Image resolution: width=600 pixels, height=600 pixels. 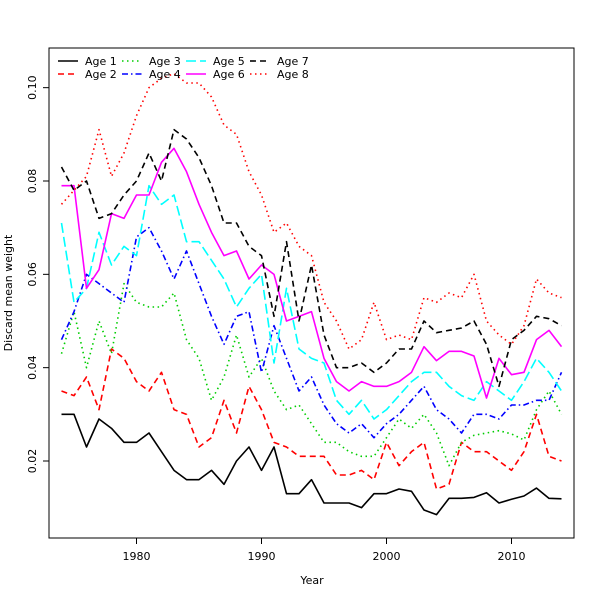 What do you see at coordinates (32, 181) in the screenshot?
I see `y-tick-label: 0.08` at bounding box center [32, 181].